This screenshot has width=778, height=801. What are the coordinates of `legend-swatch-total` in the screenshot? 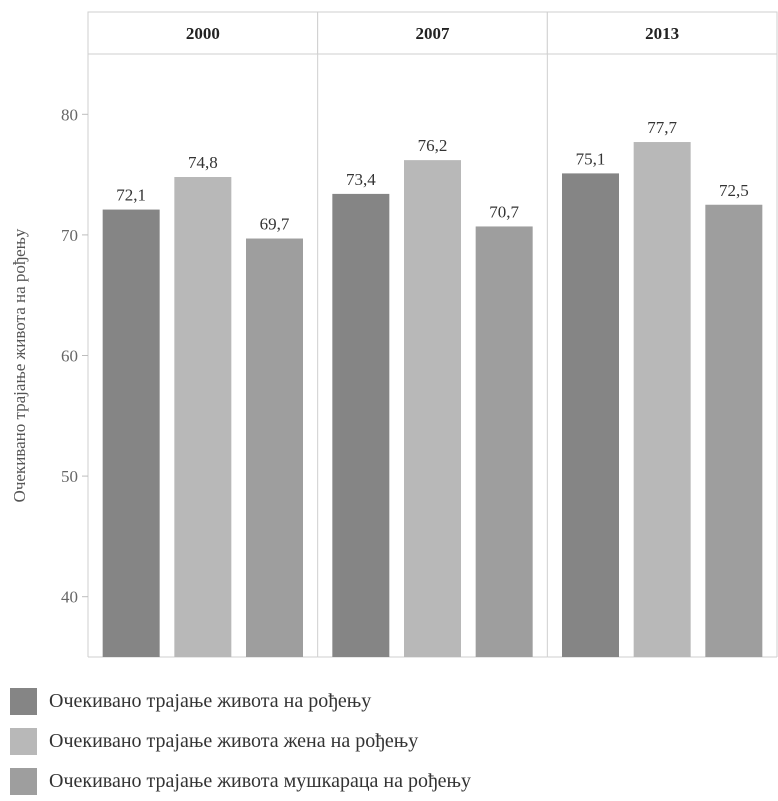 It's located at (23, 701).